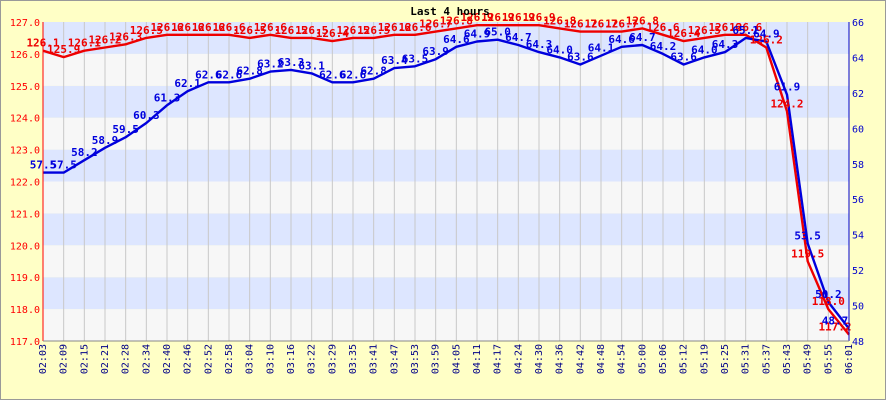 This screenshot has height=400, width=886. What do you see at coordinates (858, 58) in the screenshot?
I see `y-right-tick-label: 64` at bounding box center [858, 58].